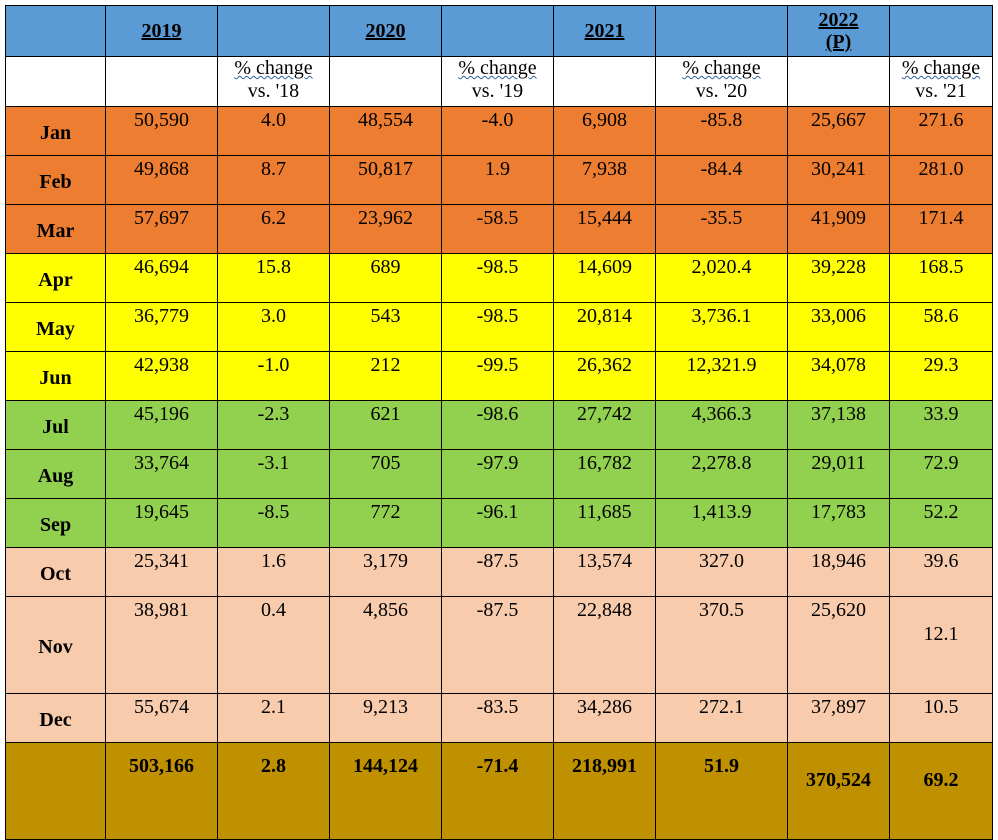 The width and height of the screenshot is (998, 840). Describe the element at coordinates (273, 229) in the screenshot. I see `percent-change-cell: 6.2` at that location.